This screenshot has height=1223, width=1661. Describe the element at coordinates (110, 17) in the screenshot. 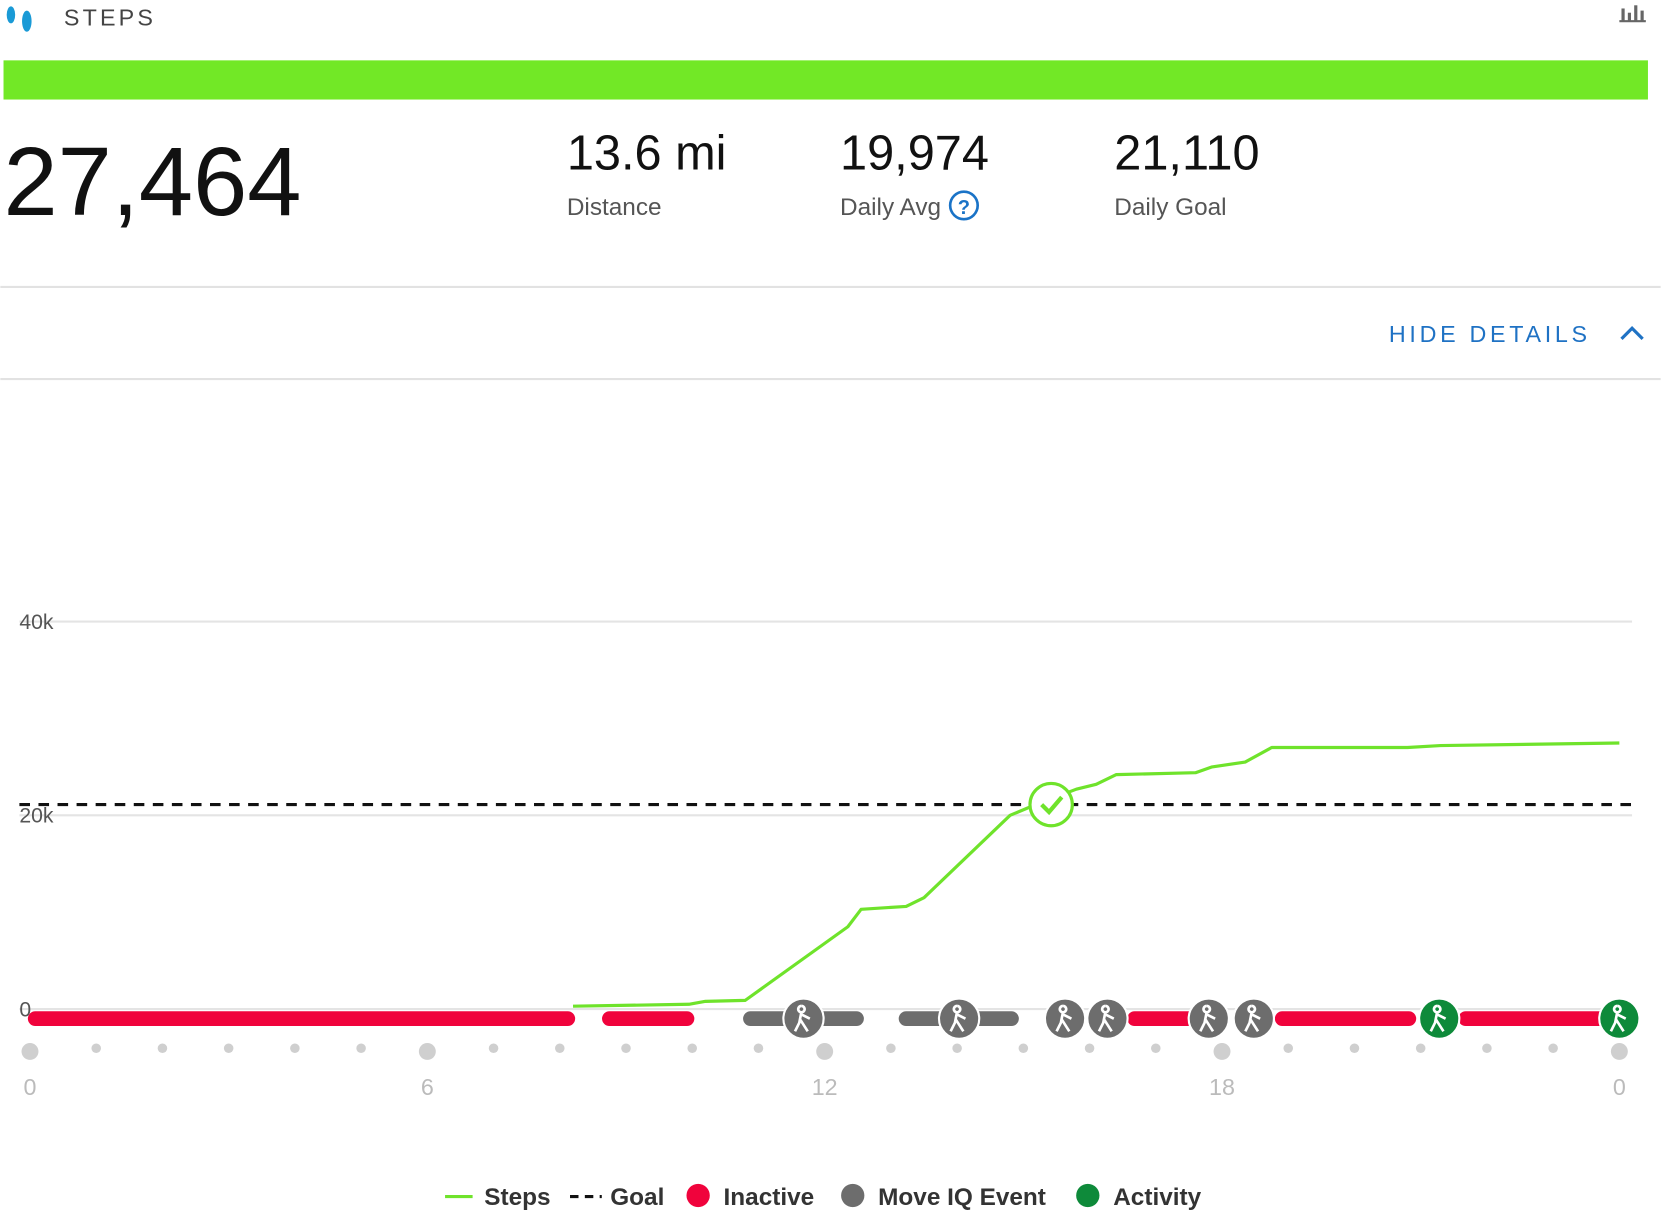

I see `section-title: STEPS` at that location.